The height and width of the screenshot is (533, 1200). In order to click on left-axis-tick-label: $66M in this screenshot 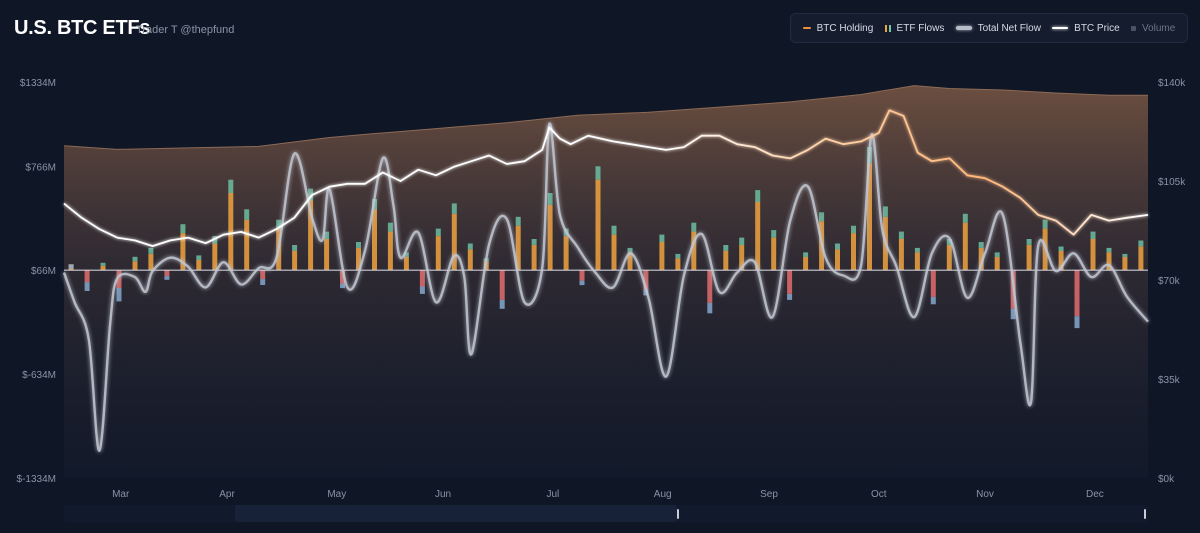, I will do `click(43, 271)`.